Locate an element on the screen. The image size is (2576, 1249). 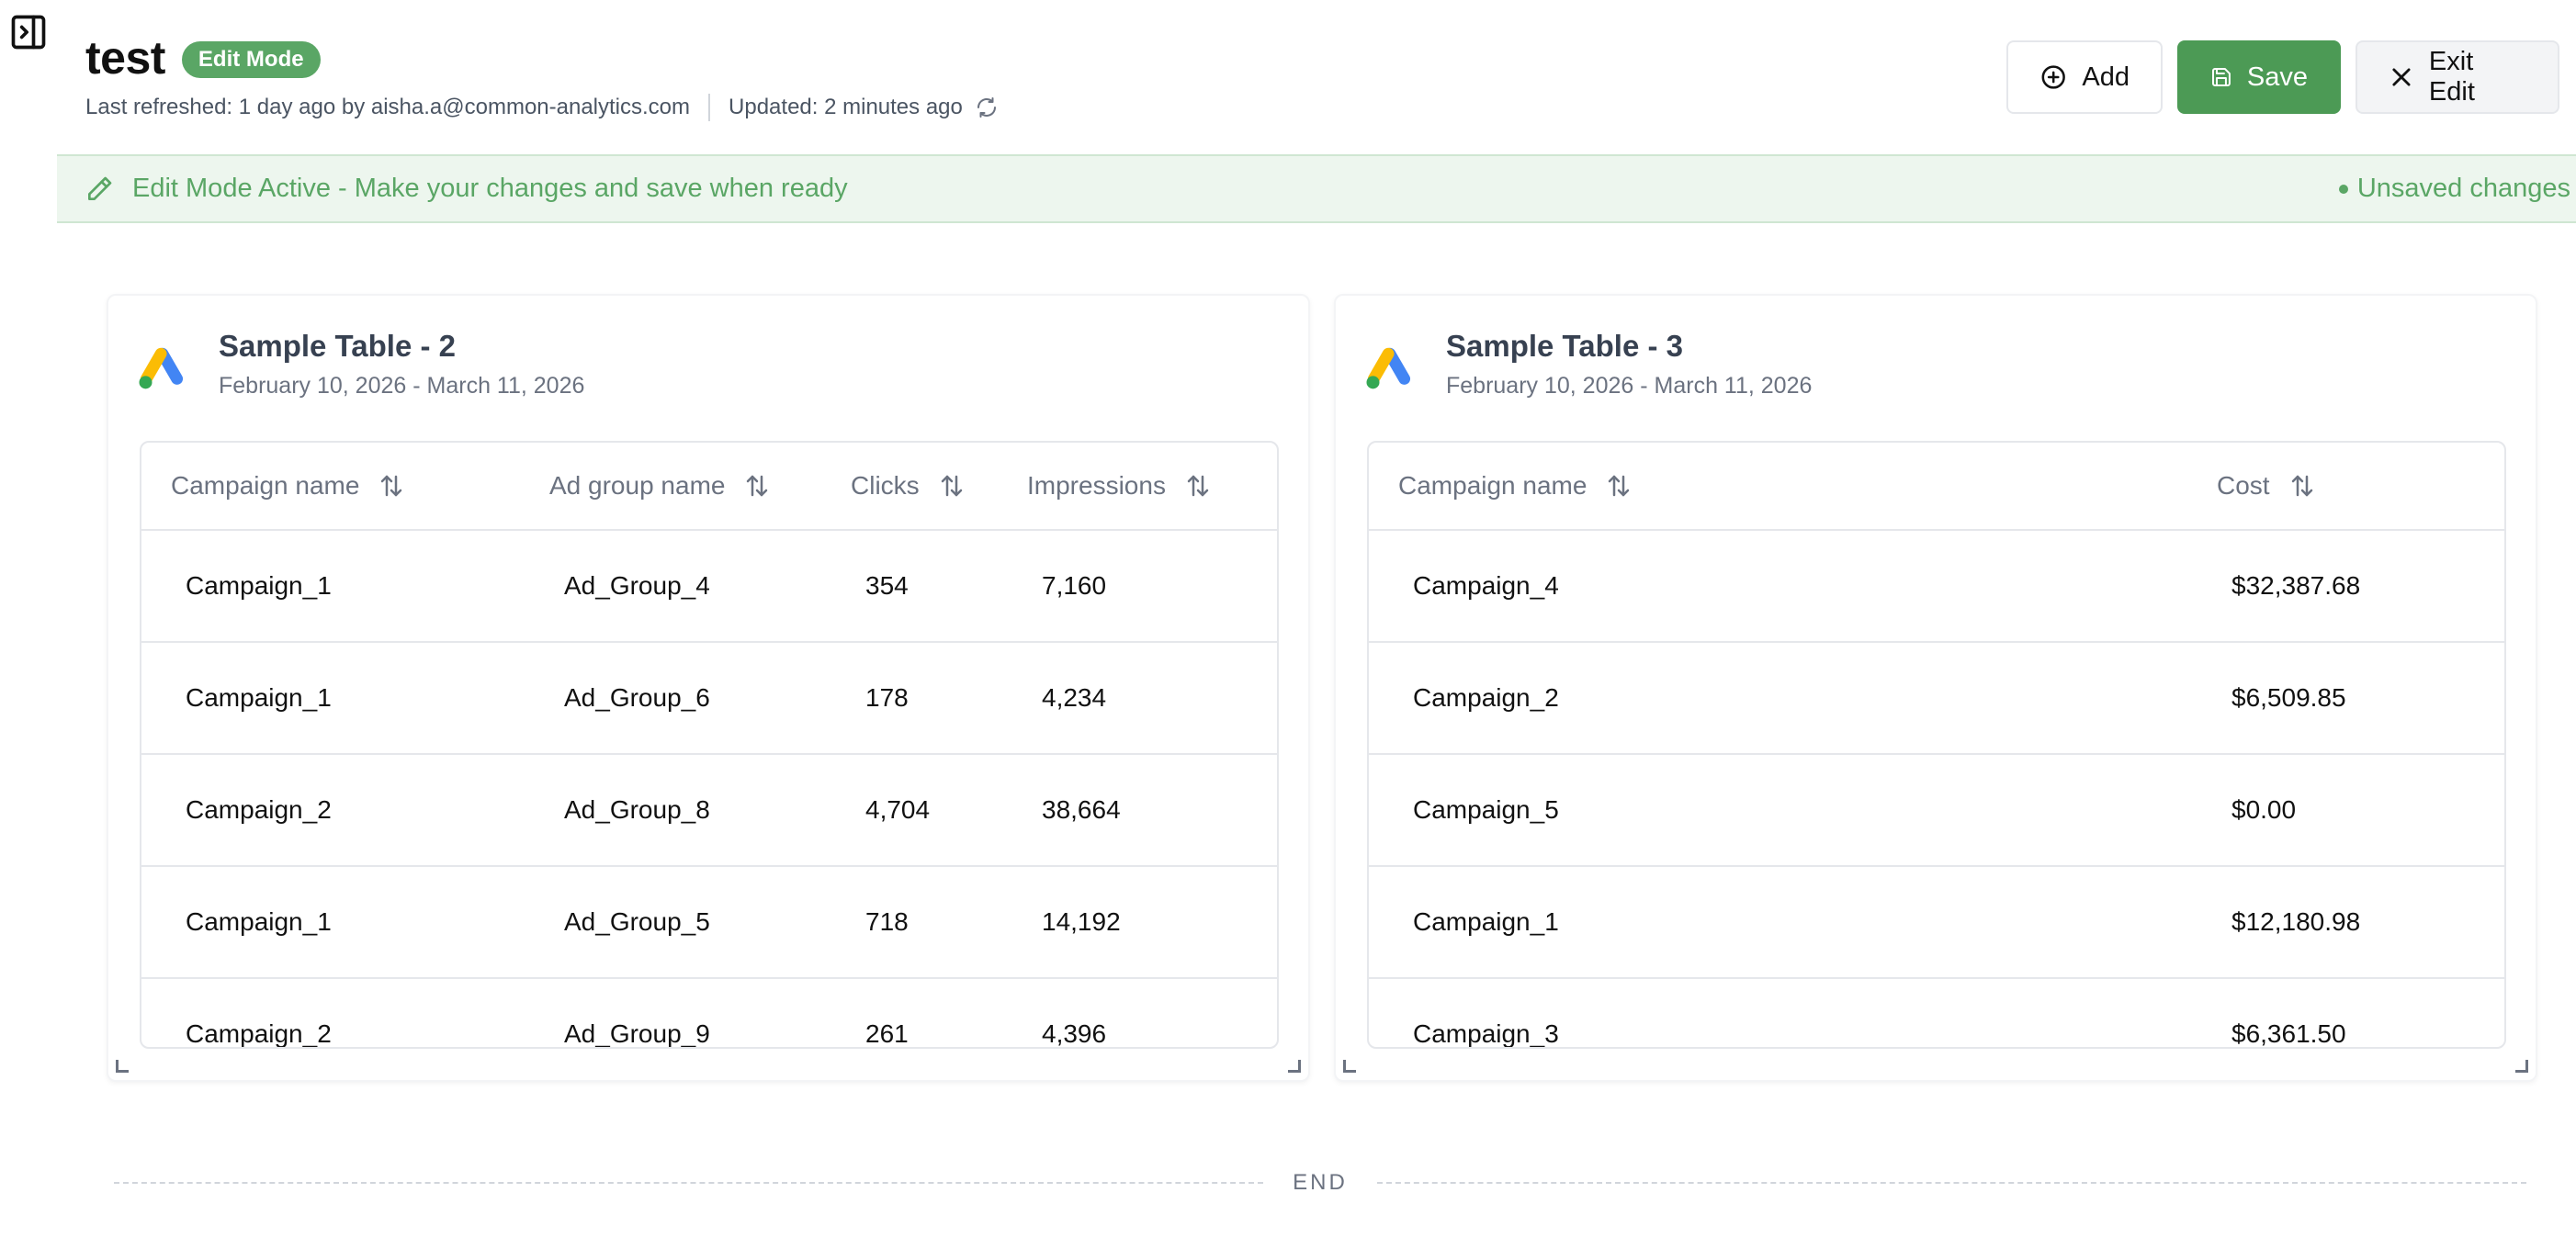
header-actions: Add Save Exit Edit is located at coordinates (2282, 77).